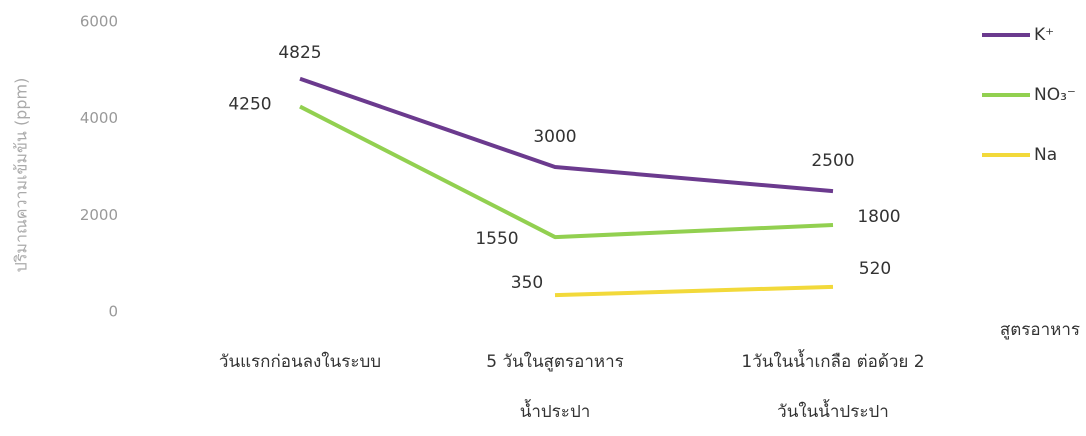 This screenshot has width=1086, height=436. I want to click on x-tick-label: น้ำประปา, so click(555, 410).